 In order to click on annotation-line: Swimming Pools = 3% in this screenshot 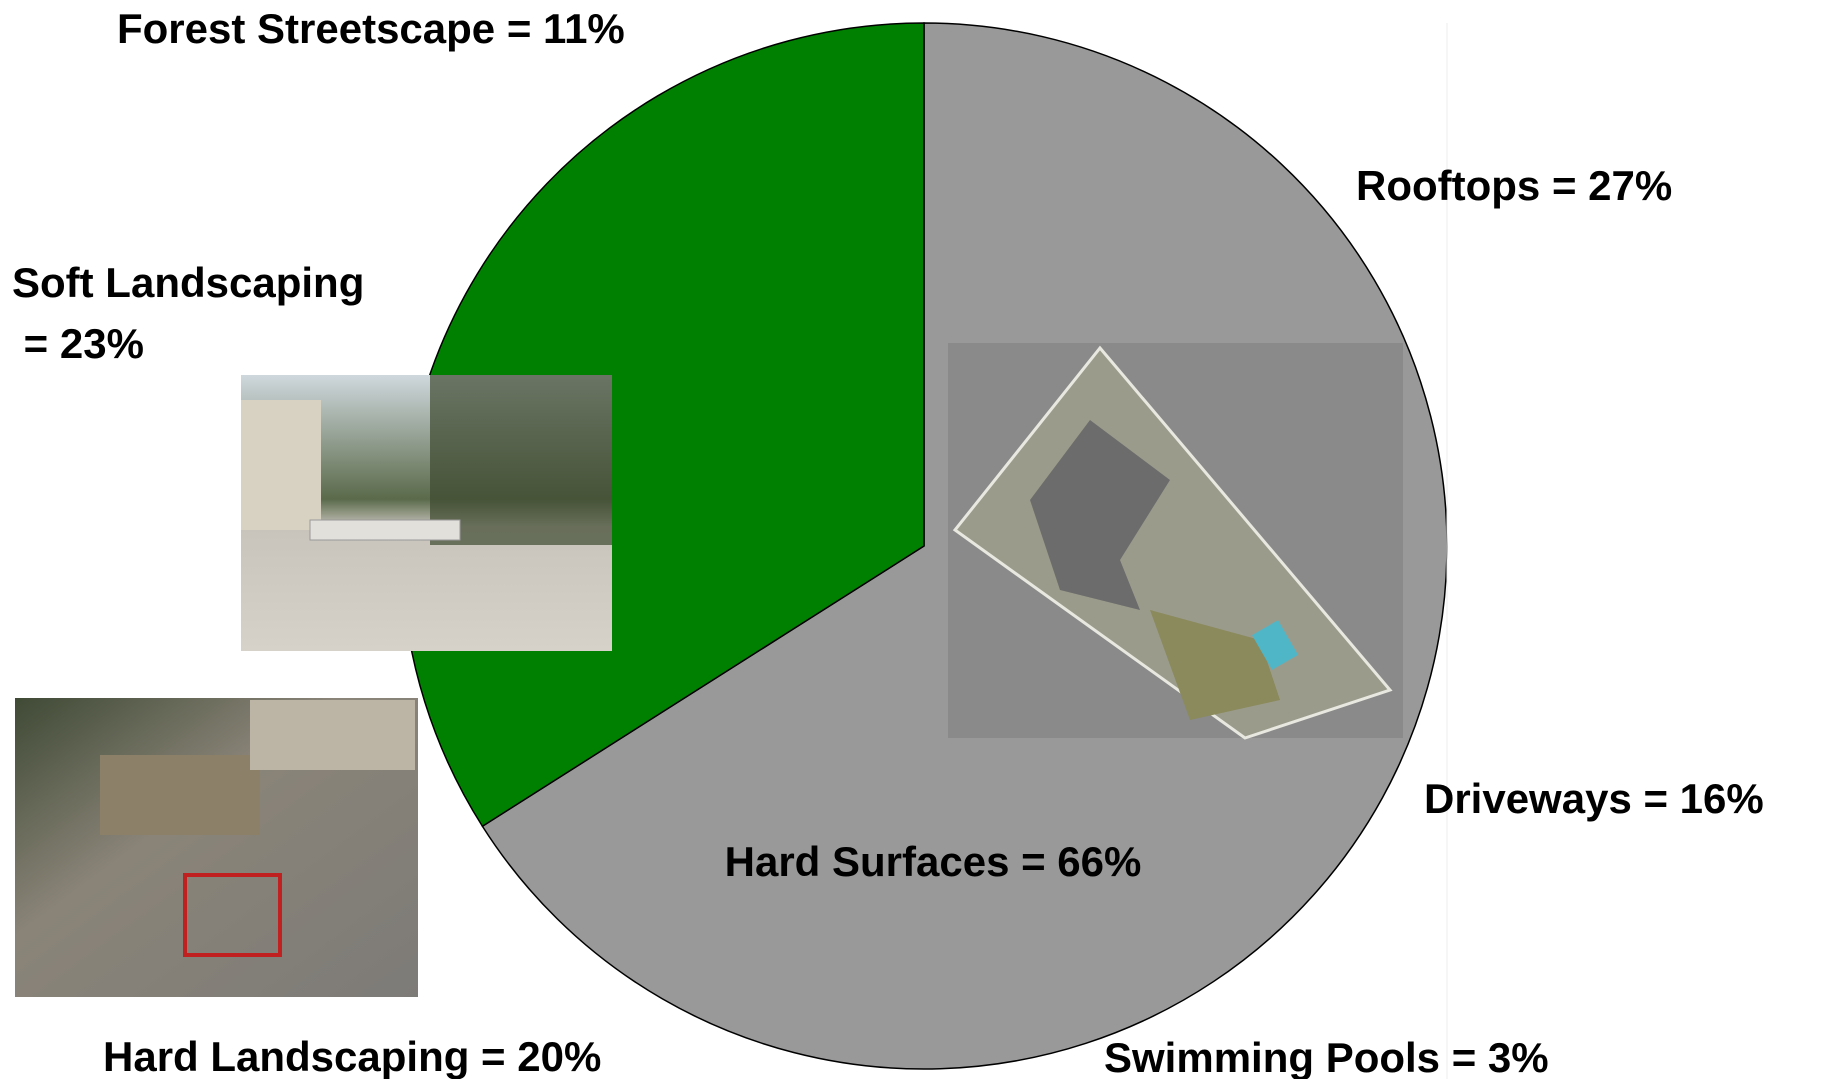, I will do `click(1326, 1056)`.